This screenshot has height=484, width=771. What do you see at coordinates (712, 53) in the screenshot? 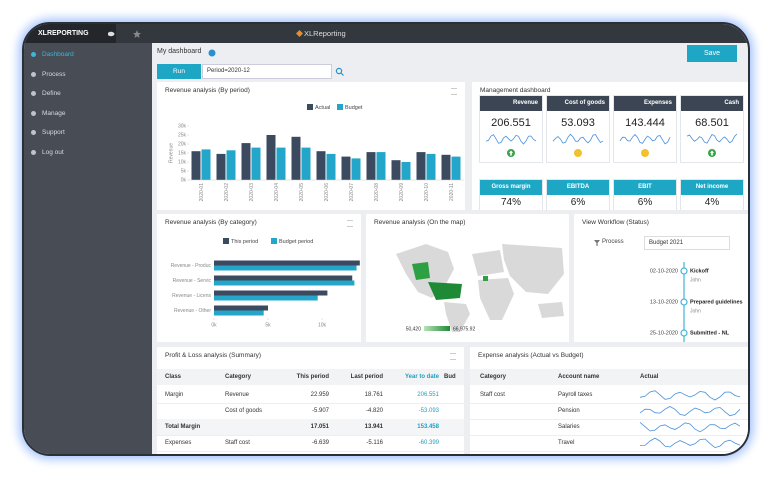
I see `save-button: Save` at bounding box center [712, 53].